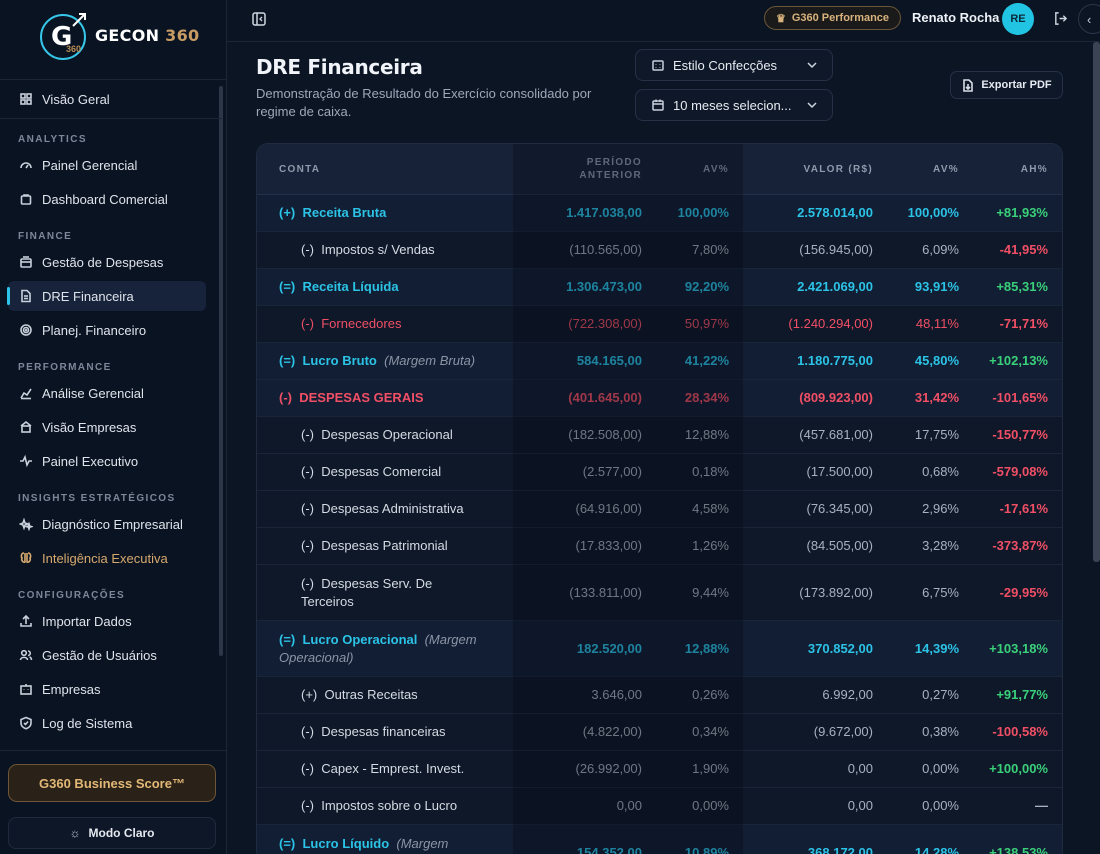  I want to click on horizontal-analysis-percent: +81,93%, so click(1022, 212).